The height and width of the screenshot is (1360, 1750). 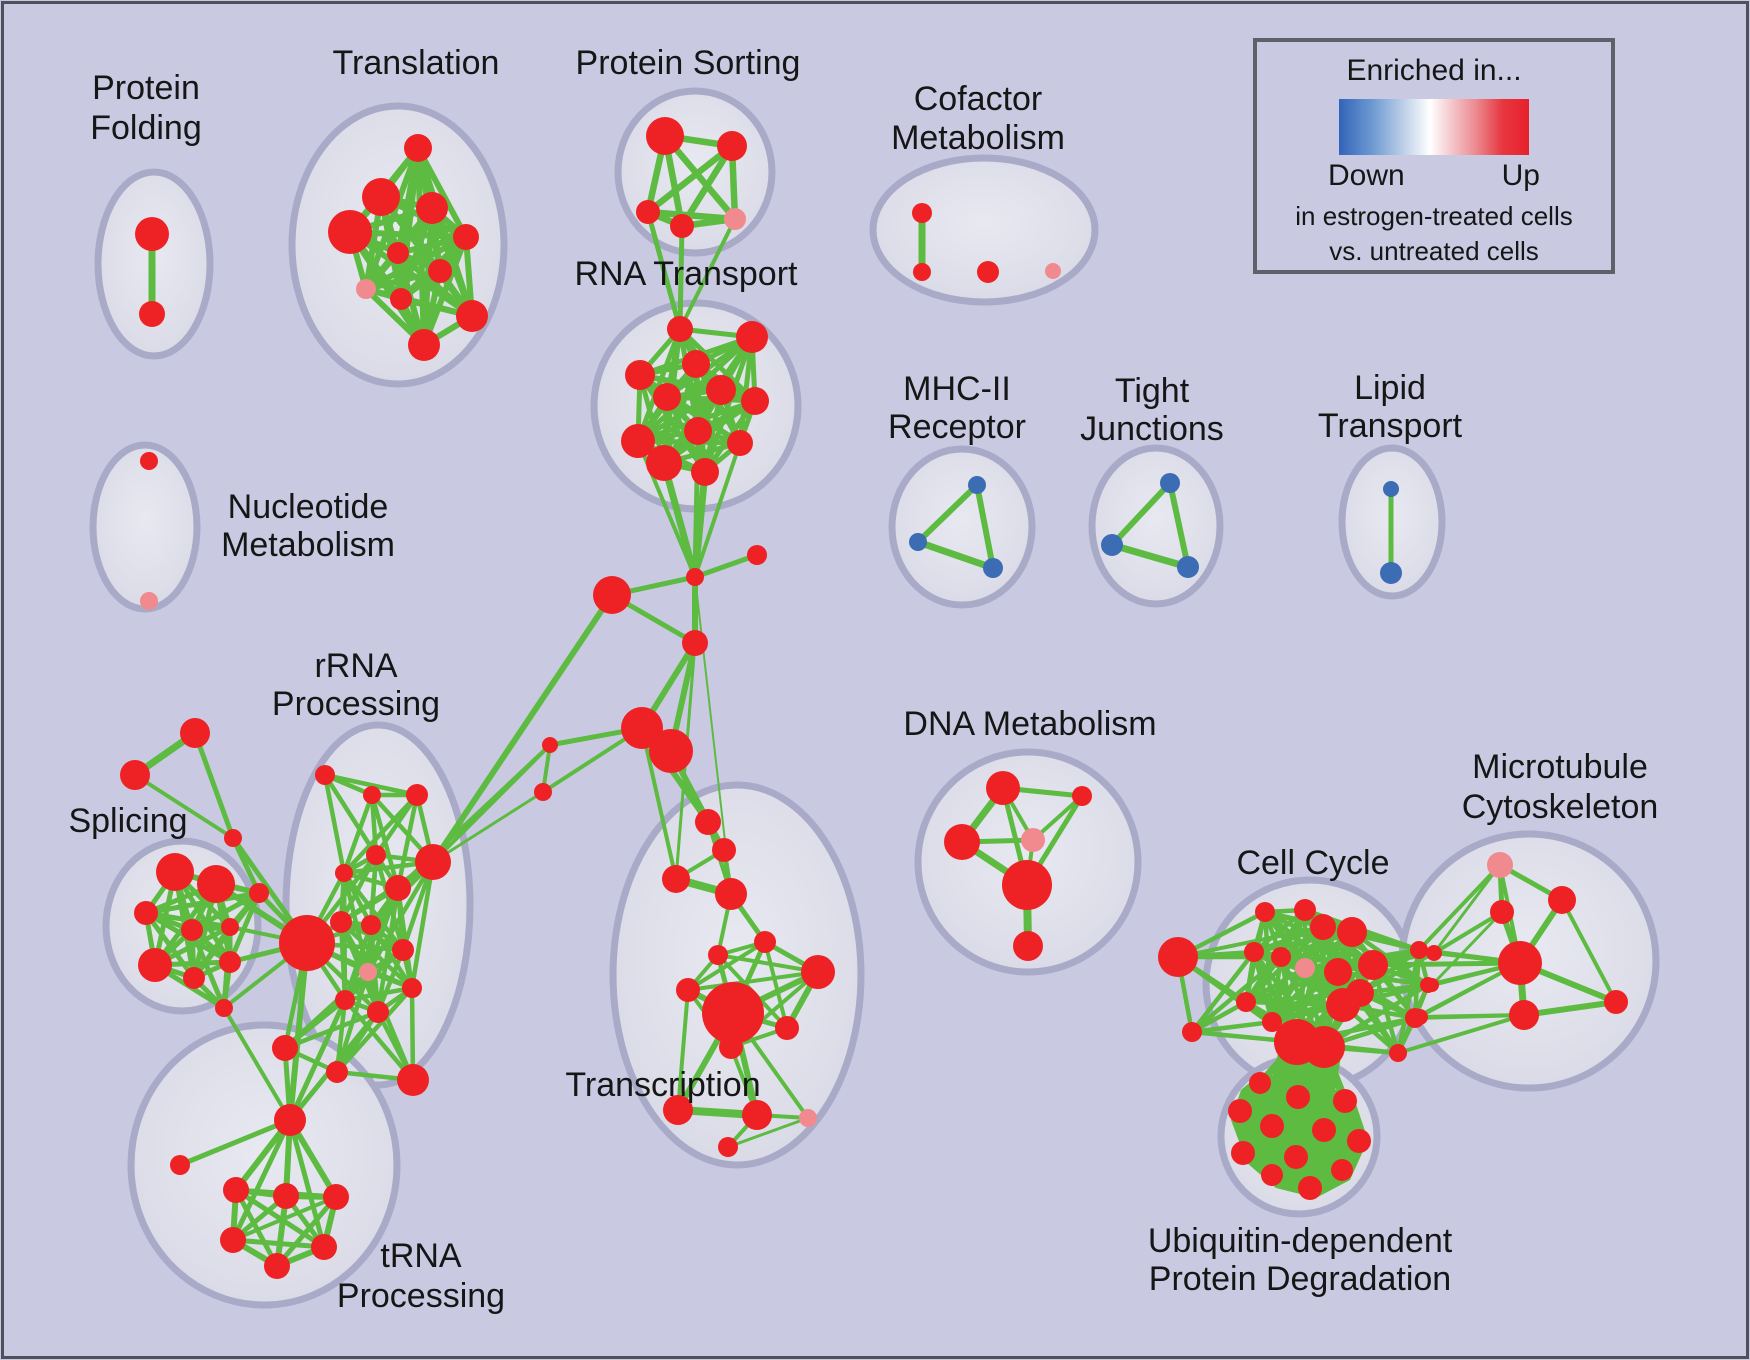 What do you see at coordinates (308, 507) in the screenshot?
I see `cluster-label-nm: Nucleotide` at bounding box center [308, 507].